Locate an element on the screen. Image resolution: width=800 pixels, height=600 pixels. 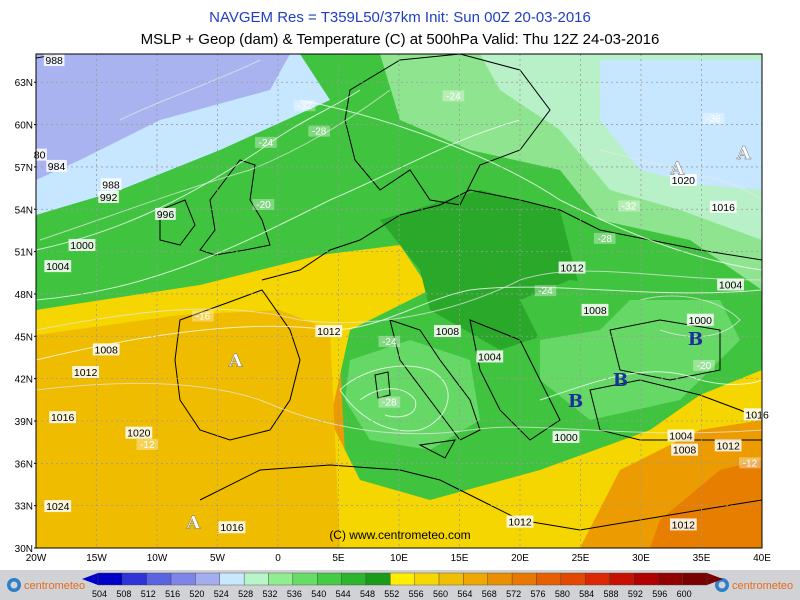
colorbar-label: 552 is located at coordinates (391, 594).